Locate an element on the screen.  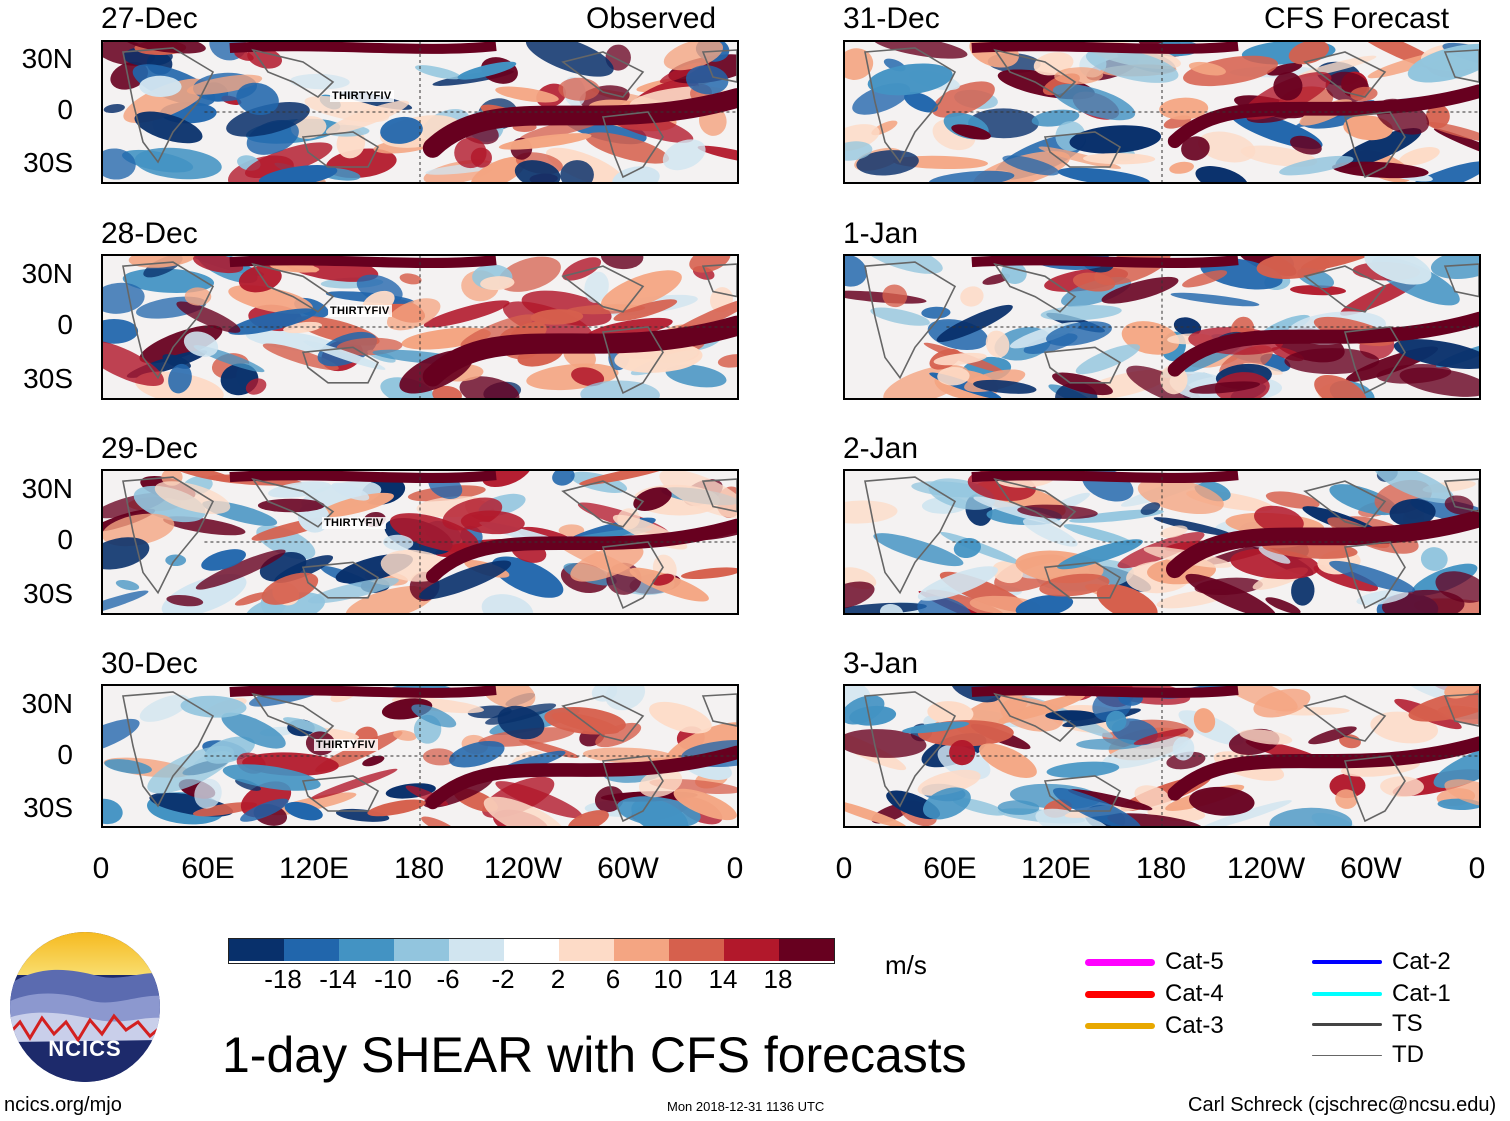
panel-date: 2-Jan is located at coordinates (881, 448).